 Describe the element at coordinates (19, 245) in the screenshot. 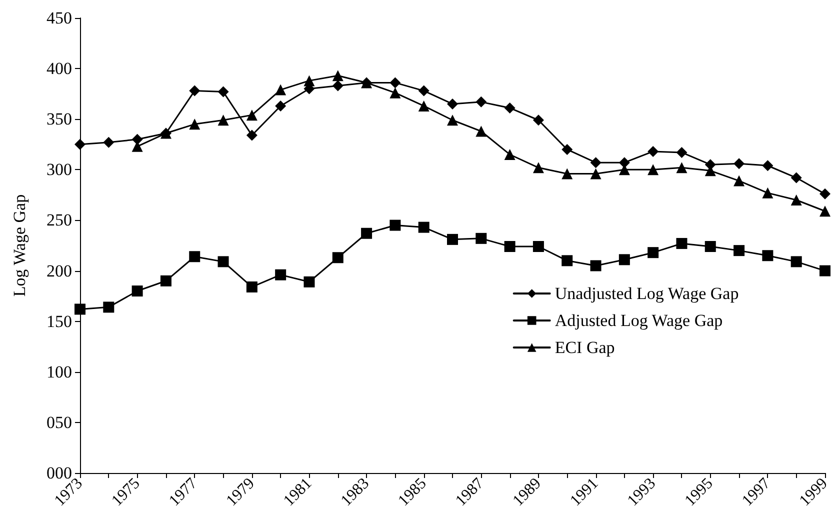

I see `y-axis-title: Log Wage Gap` at that location.